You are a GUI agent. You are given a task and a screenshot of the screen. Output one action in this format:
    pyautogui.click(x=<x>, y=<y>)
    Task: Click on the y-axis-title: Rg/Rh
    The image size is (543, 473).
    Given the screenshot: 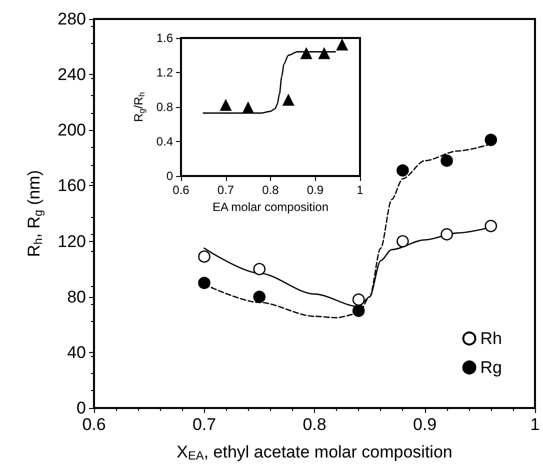 What is the action you would take?
    pyautogui.click(x=139, y=107)
    